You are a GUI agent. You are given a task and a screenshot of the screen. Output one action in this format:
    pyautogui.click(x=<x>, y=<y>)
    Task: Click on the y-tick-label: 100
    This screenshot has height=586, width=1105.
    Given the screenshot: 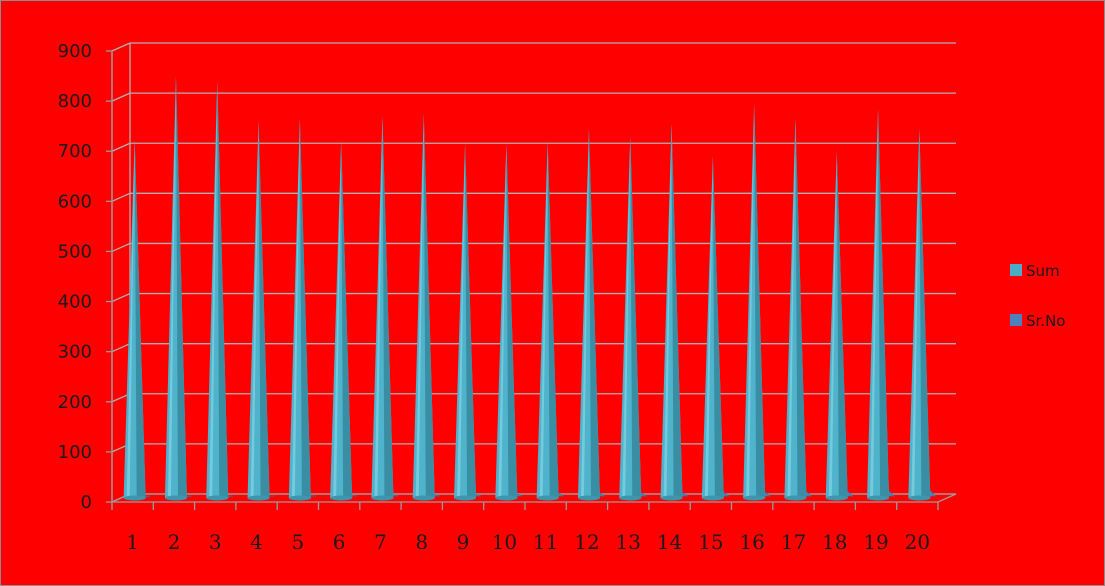 What is the action you would take?
    pyautogui.click(x=75, y=452)
    